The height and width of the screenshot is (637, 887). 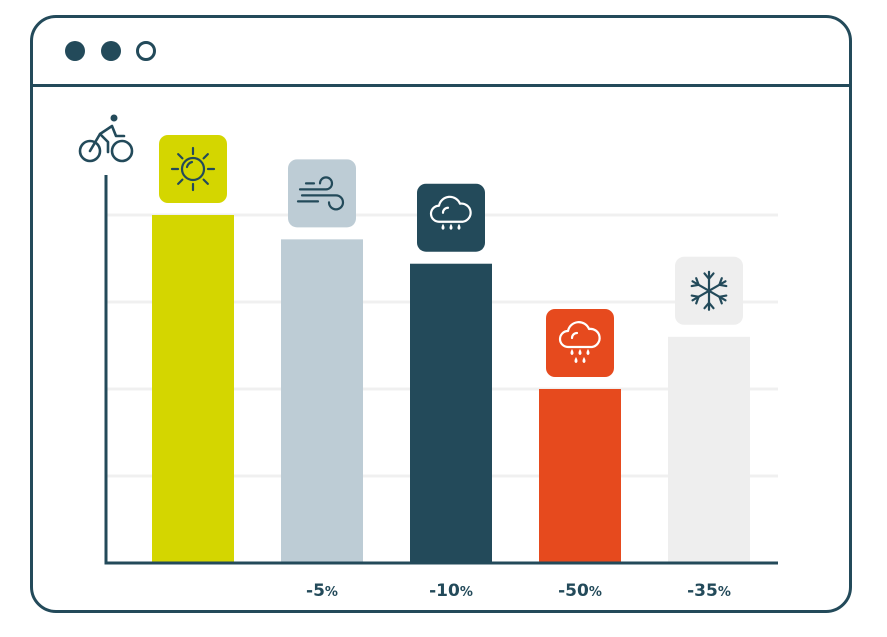 I want to click on tick-label: -10%, so click(x=451, y=591).